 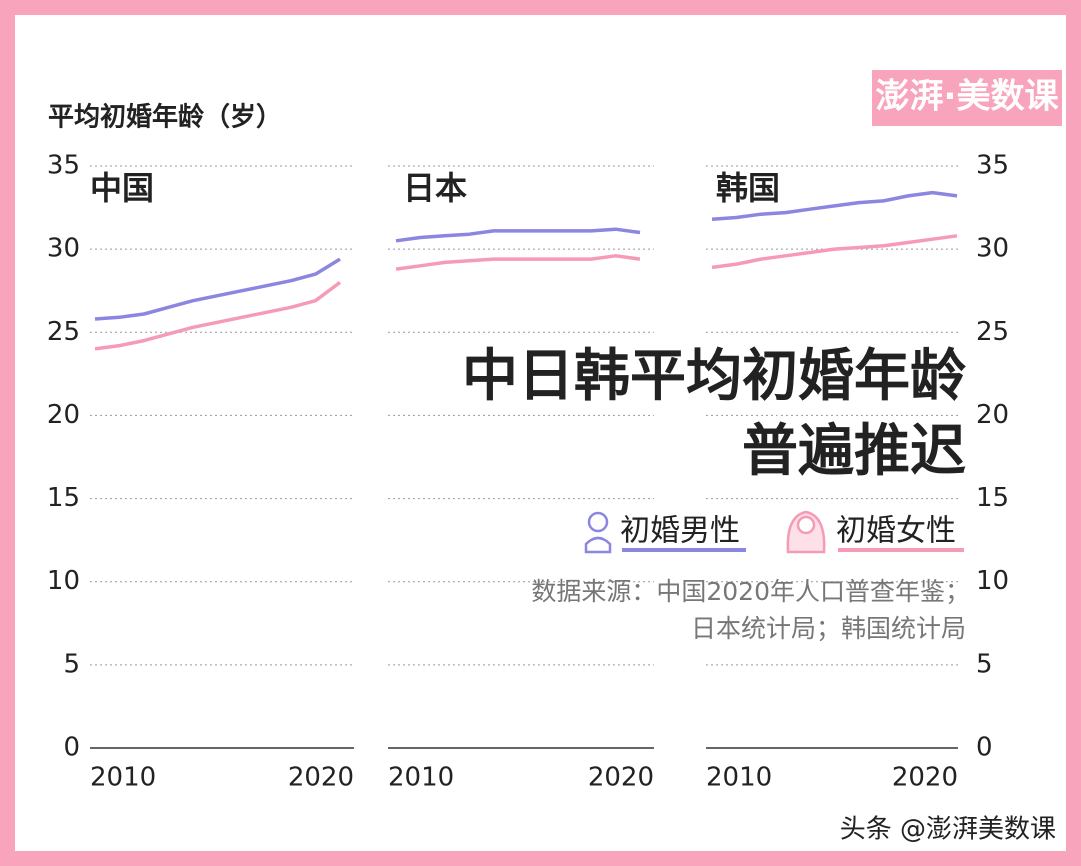 What do you see at coordinates (714, 376) in the screenshot?
I see `title: 中日韩平均初婚年龄` at bounding box center [714, 376].